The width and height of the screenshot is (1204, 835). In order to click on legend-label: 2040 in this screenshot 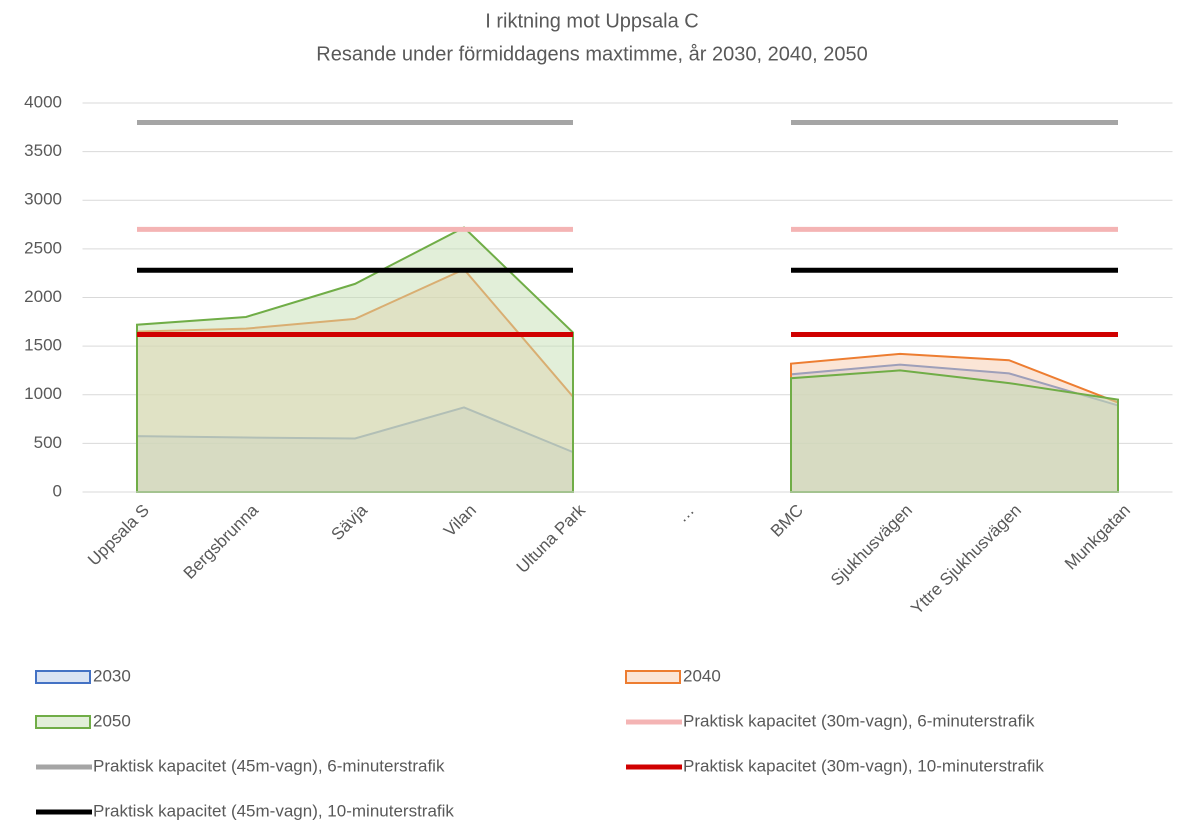, I will do `click(702, 675)`.